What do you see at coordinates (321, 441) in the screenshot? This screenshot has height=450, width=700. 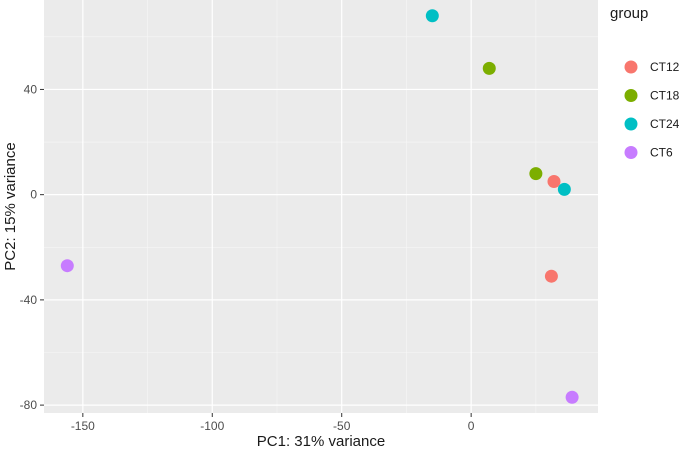 I see `x-axis-title: PC1: 31% variance` at bounding box center [321, 441].